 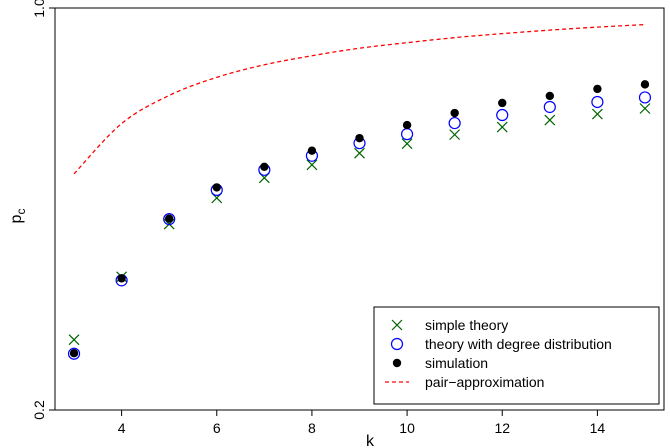 I want to click on y-axis-label: pc, so click(x=18, y=216).